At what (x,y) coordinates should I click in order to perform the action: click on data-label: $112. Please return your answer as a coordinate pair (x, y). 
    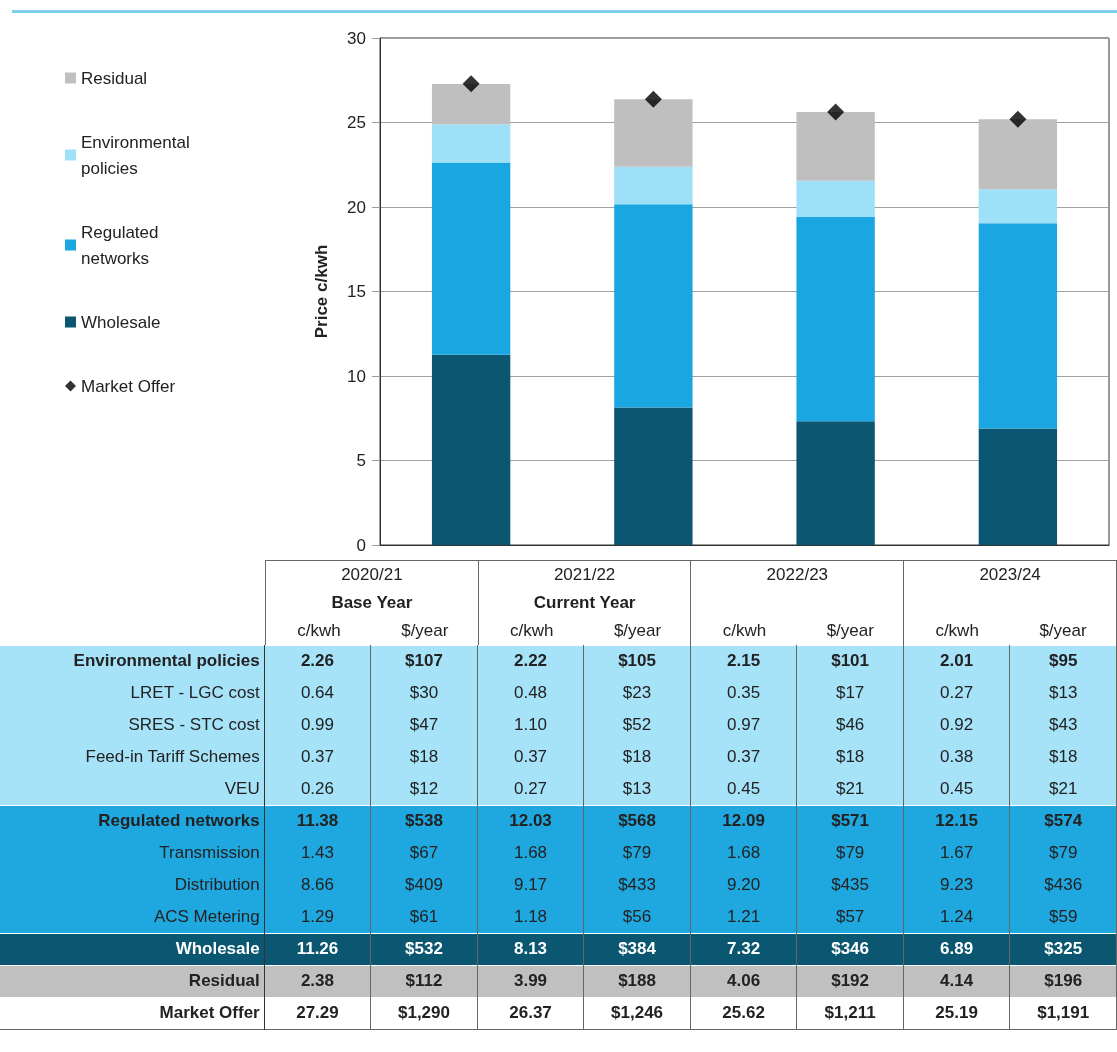
    Looking at the image, I should click on (424, 981).